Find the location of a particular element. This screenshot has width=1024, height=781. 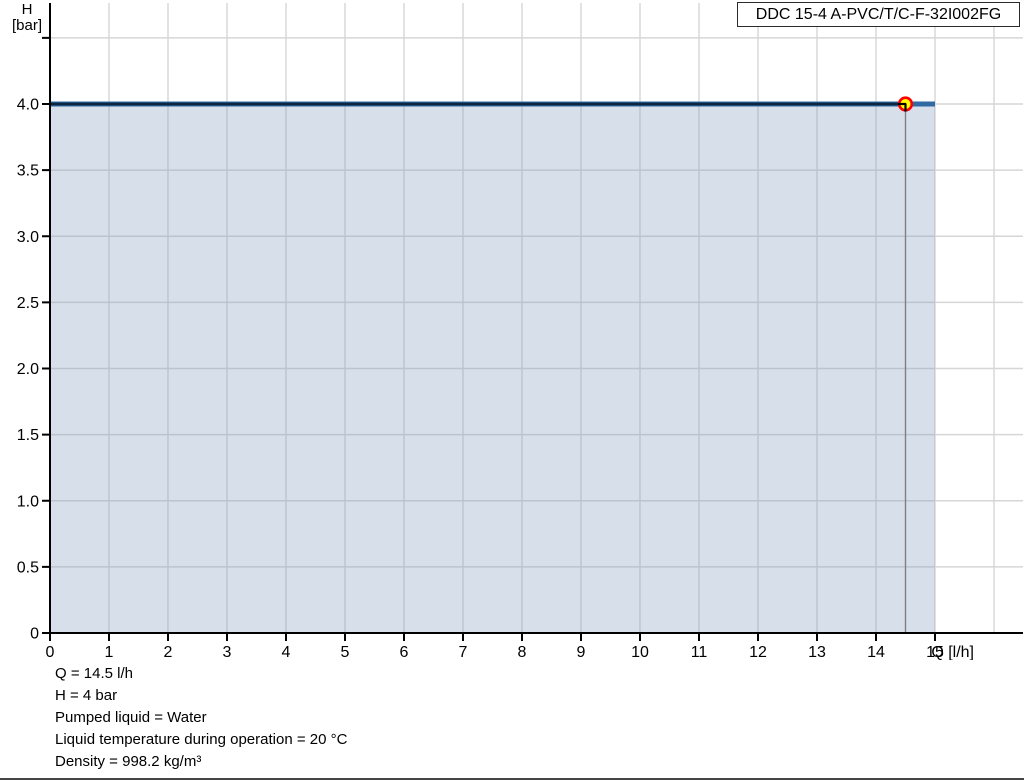

x-tick-label: 13 is located at coordinates (817, 652).